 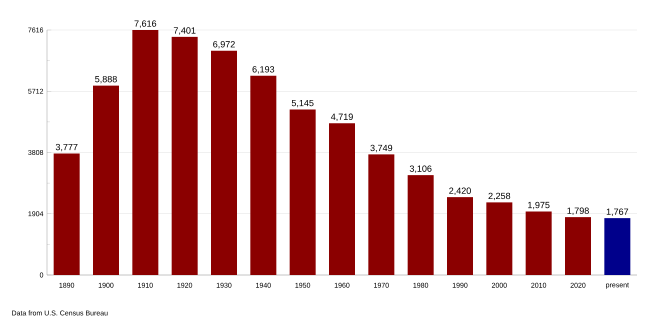 I want to click on data-label: 3,777, so click(x=67, y=148).